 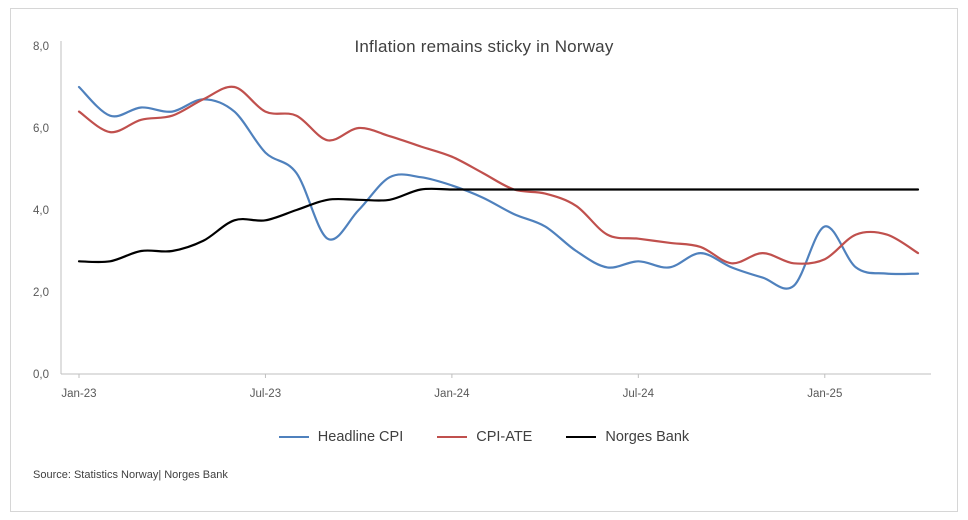 What do you see at coordinates (41, 129) in the screenshot?
I see `y-tick-label: 6,0` at bounding box center [41, 129].